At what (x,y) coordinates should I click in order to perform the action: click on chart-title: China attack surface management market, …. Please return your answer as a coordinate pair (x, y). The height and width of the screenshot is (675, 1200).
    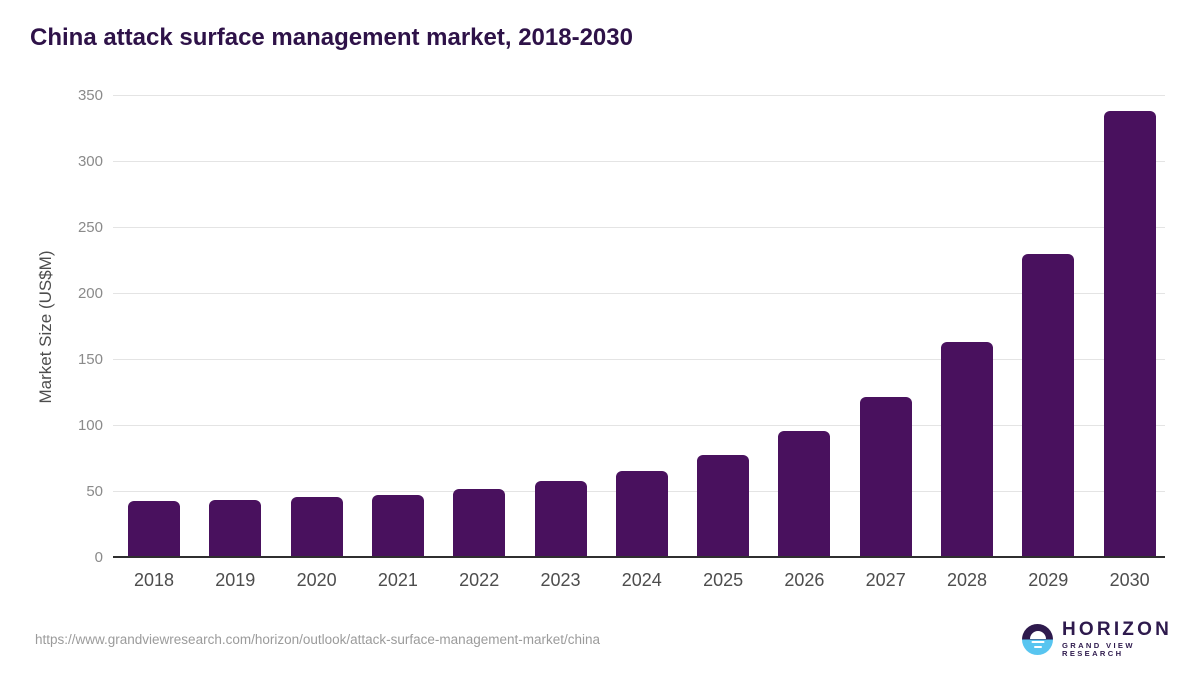
    Looking at the image, I should click on (331, 37).